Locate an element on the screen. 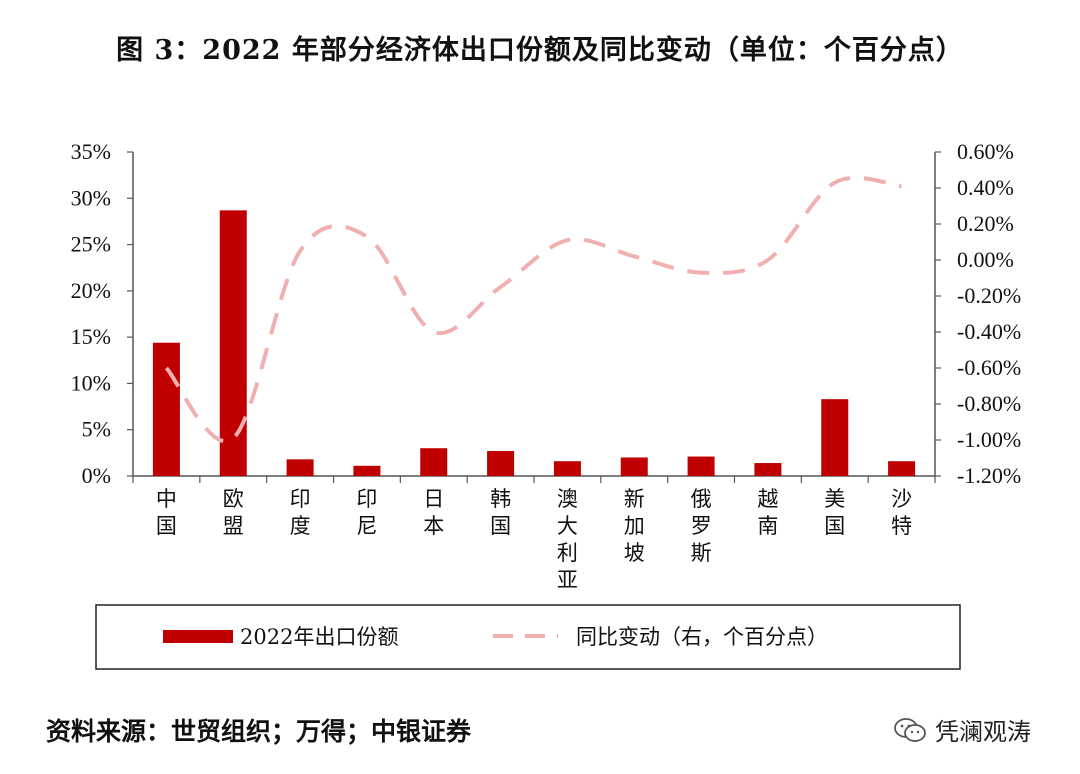  category-label: 坡 is located at coordinates (634, 553).